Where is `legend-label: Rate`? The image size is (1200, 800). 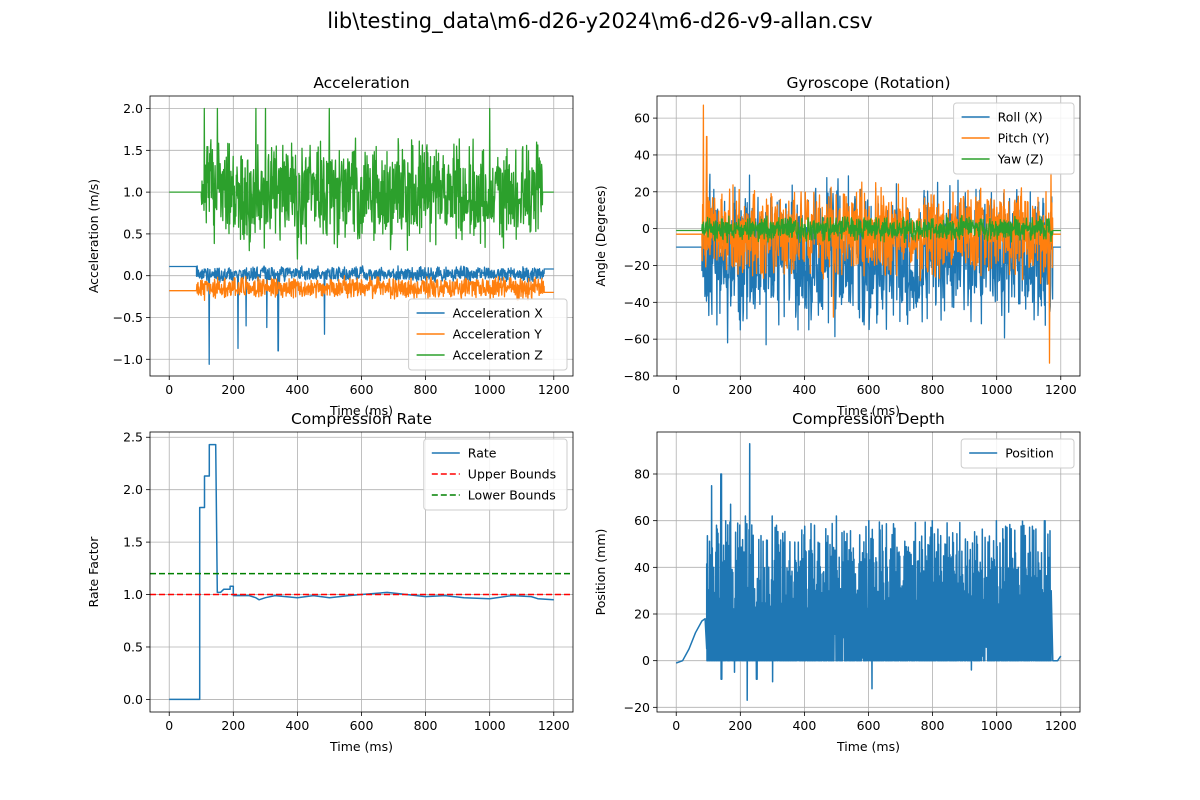
legend-label: Rate is located at coordinates (482, 453).